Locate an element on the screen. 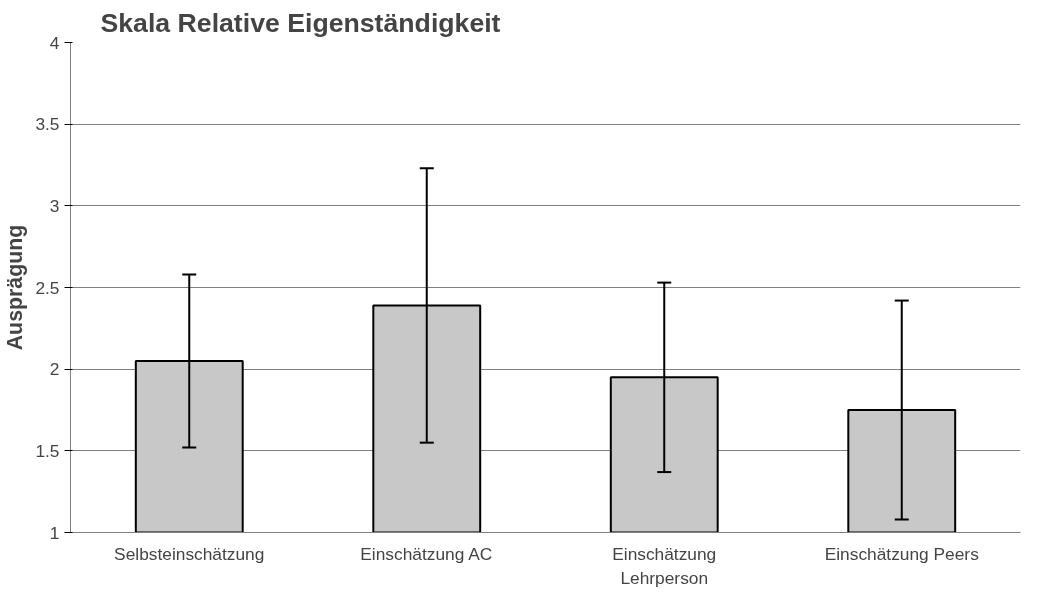 The width and height of the screenshot is (1056, 599). x-tick-label: Einschätzung Lehrperson is located at coordinates (664, 565).